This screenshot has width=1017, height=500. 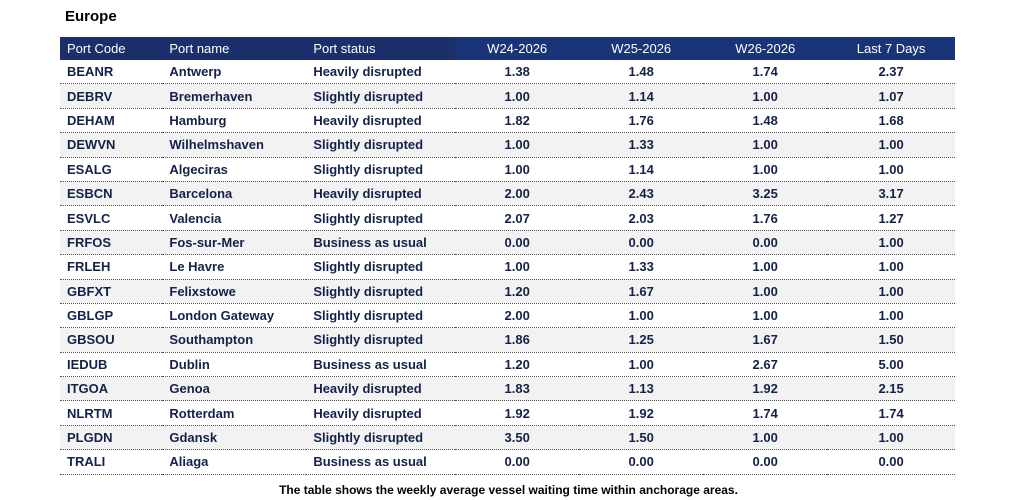 I want to click on text-cell: Business as usual, so click(x=381, y=462).